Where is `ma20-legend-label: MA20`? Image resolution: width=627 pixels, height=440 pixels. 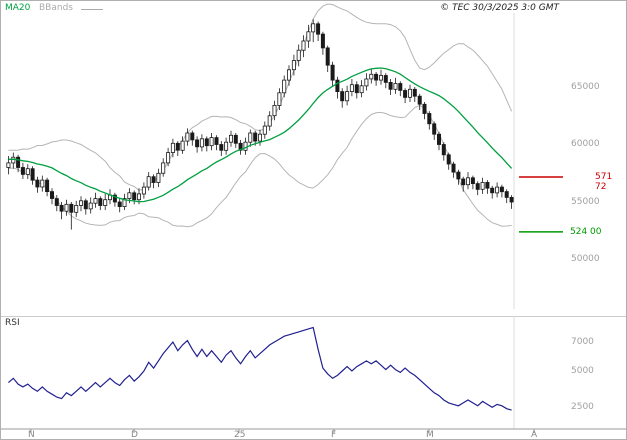 ma20-legend-label: MA20 is located at coordinates (18, 8).